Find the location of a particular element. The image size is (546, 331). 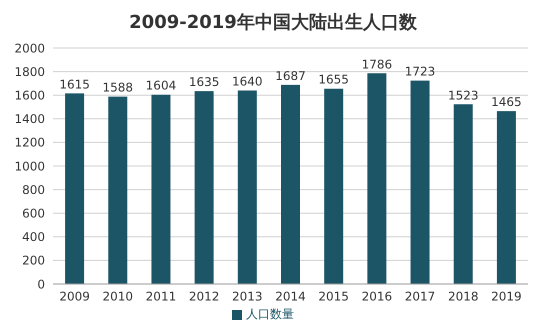

y-tick-label: 1200 is located at coordinates (29, 143).